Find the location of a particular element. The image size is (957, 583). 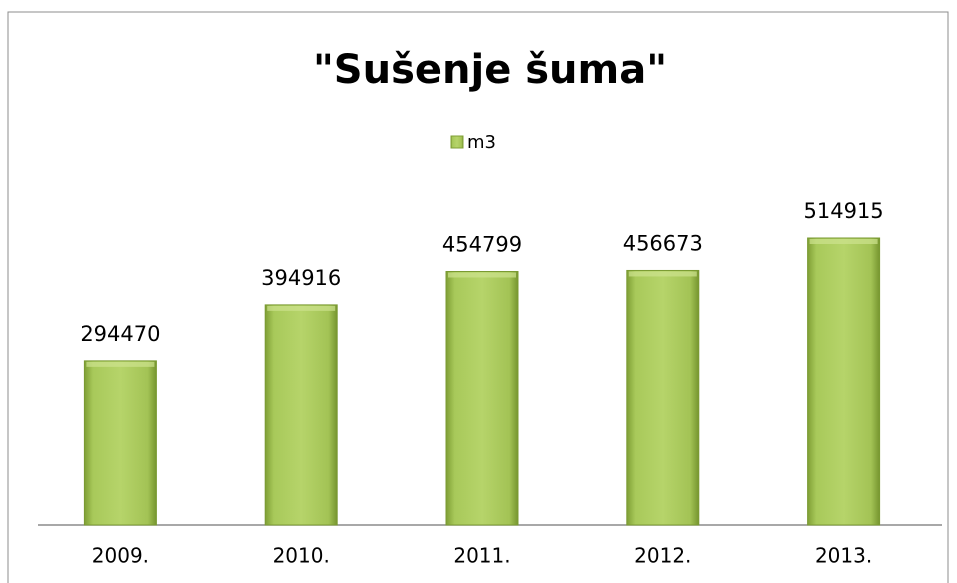

data-label: 294470 is located at coordinates (120, 334).